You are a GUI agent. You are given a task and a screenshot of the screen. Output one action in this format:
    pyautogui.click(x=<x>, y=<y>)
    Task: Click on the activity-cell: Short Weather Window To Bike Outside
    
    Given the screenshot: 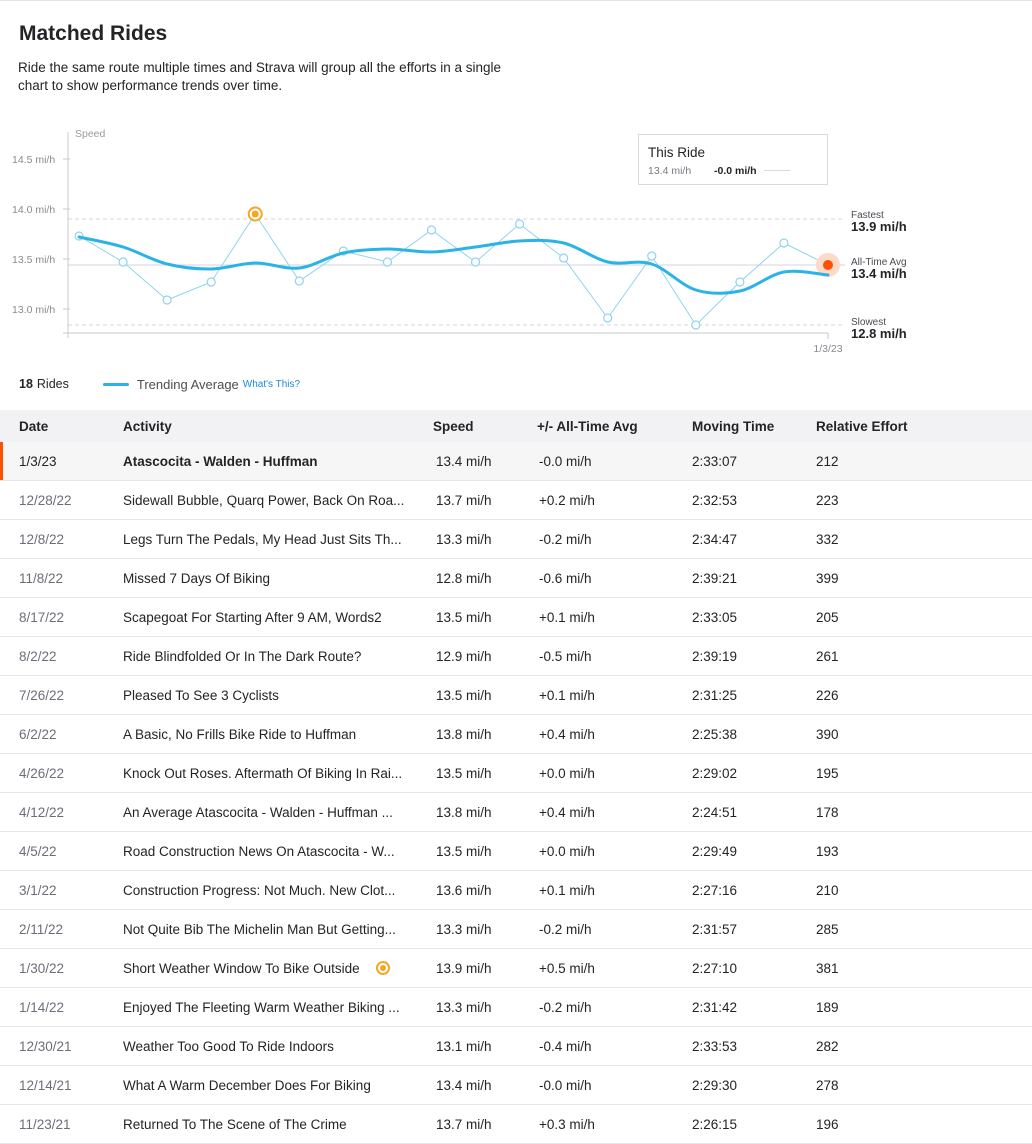 What is the action you would take?
    pyautogui.click(x=278, y=968)
    